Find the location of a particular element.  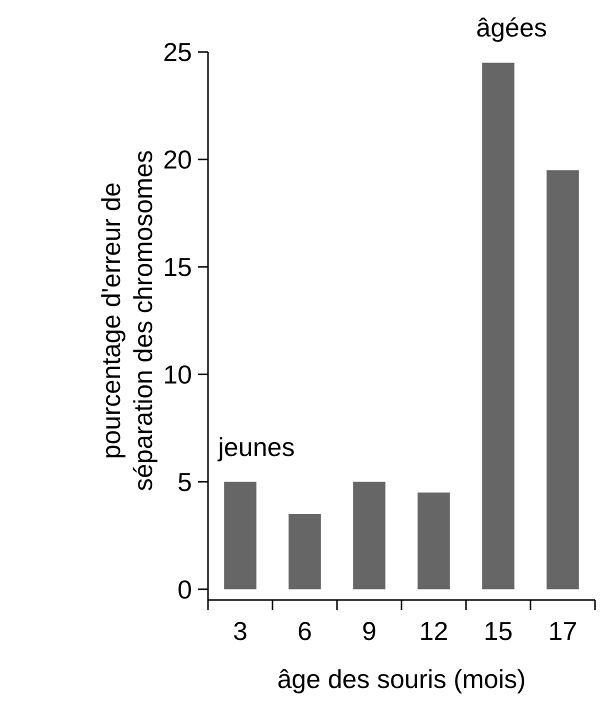

annotation: âgées is located at coordinates (511, 27).